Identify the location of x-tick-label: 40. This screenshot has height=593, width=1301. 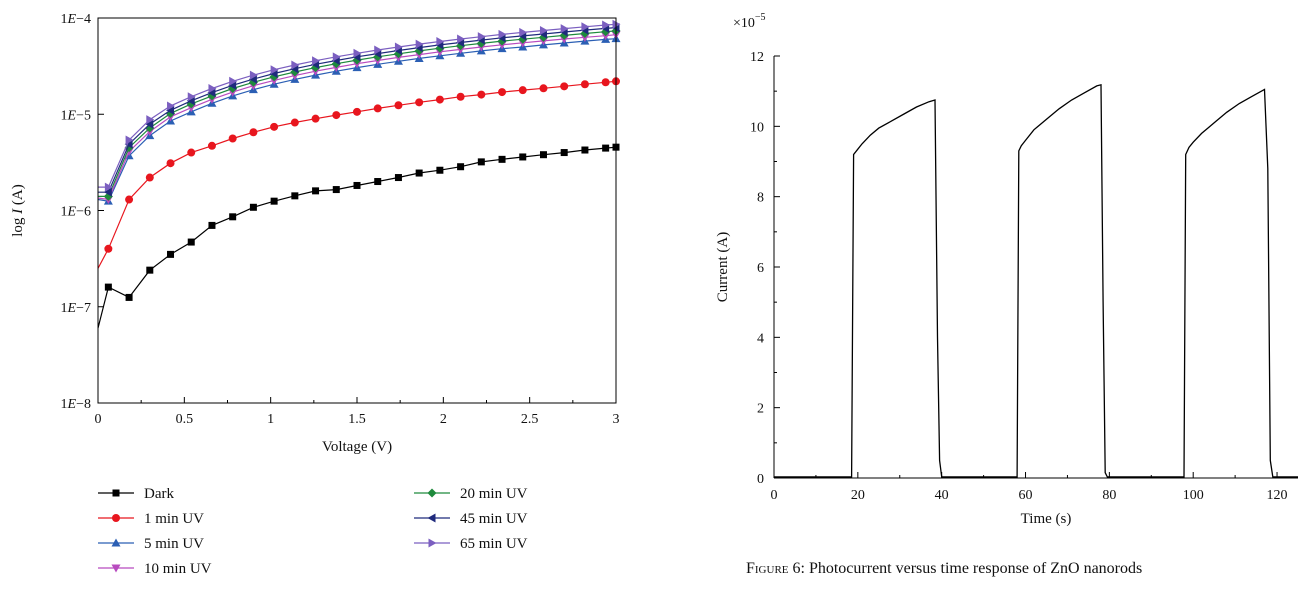
(942, 495).